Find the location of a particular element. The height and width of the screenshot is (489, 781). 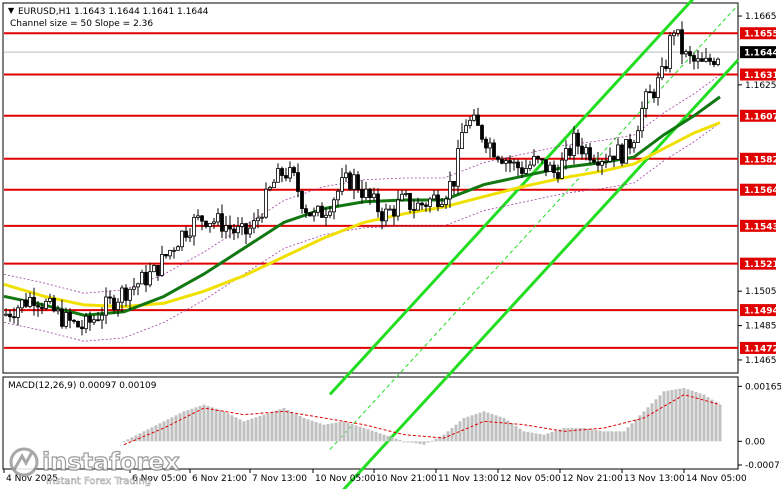

level-label-2: 1.1607 is located at coordinates (761, 117).